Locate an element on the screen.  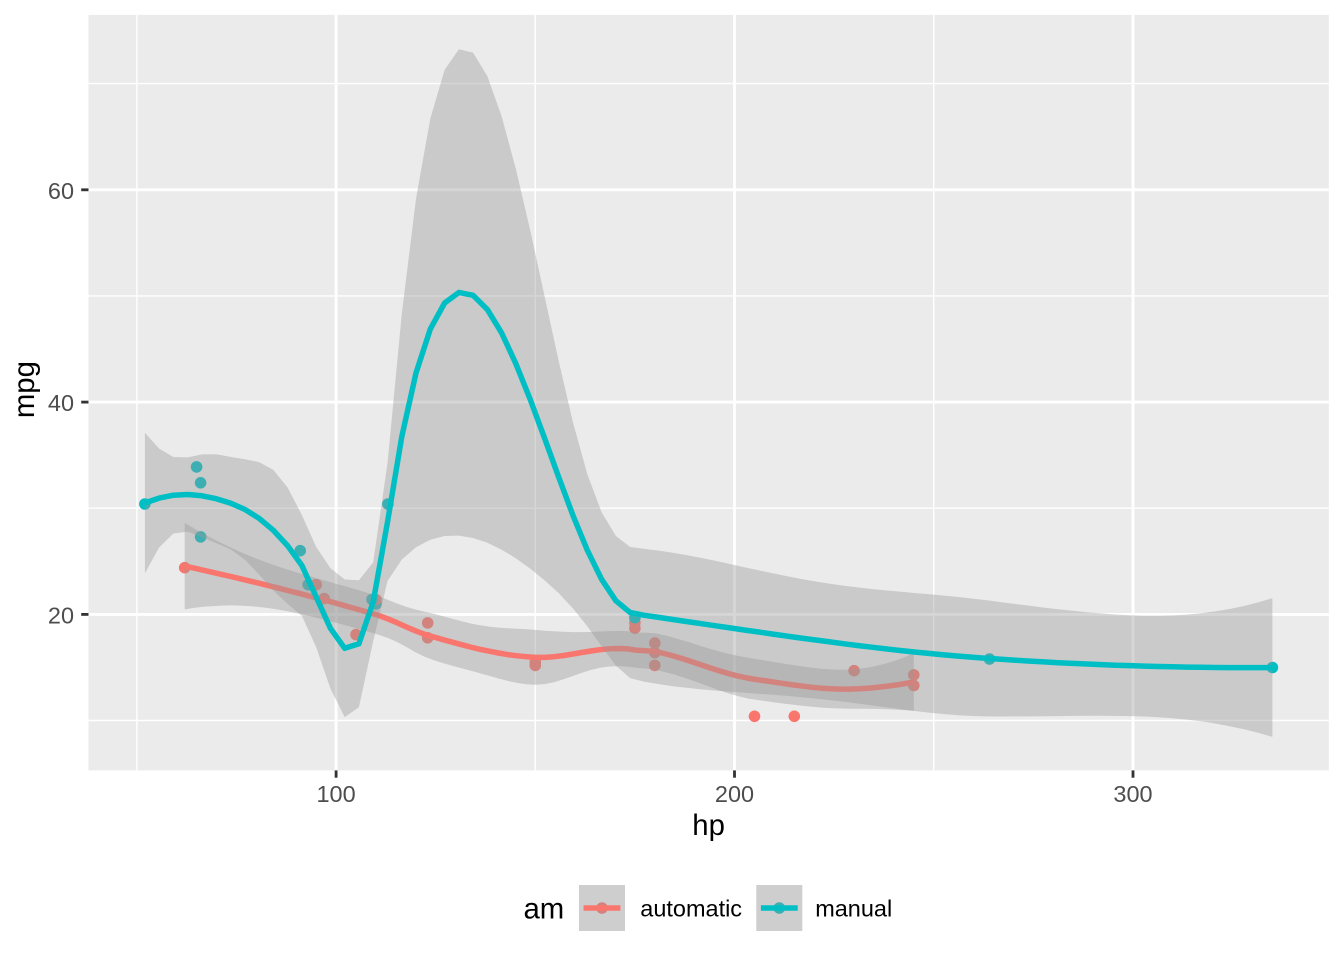
svg-text: 40 is located at coordinates (61, 403).